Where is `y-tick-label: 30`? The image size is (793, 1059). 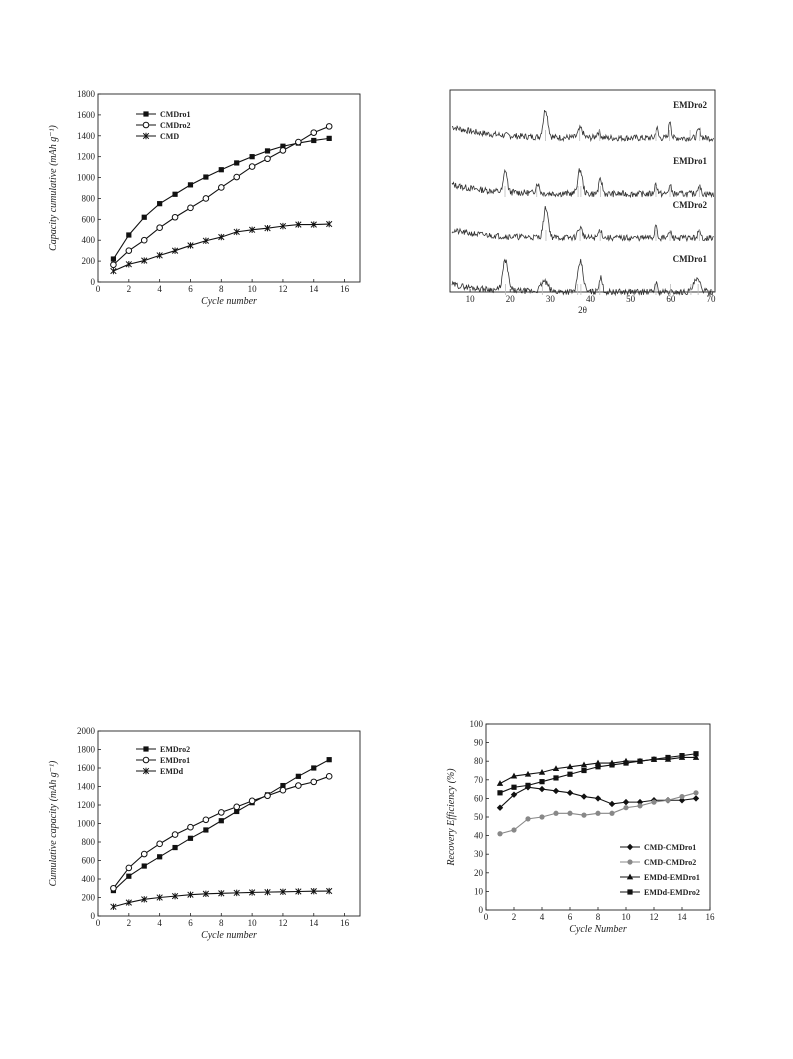
y-tick-label: 30 is located at coordinates (479, 854).